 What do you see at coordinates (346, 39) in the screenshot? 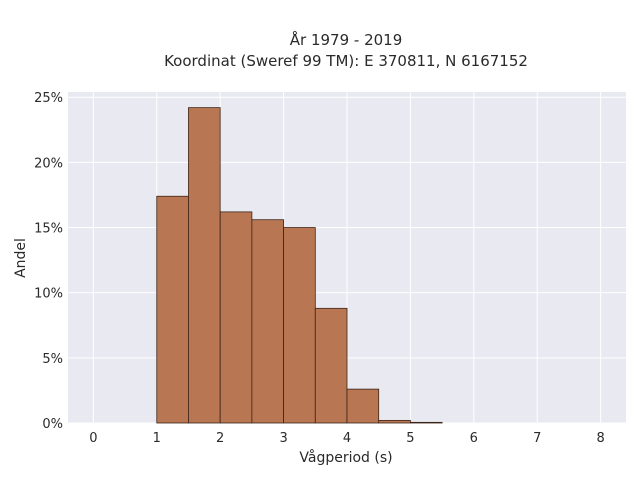
I see `chart-title-line1: År 1979 - 2019` at bounding box center [346, 39].